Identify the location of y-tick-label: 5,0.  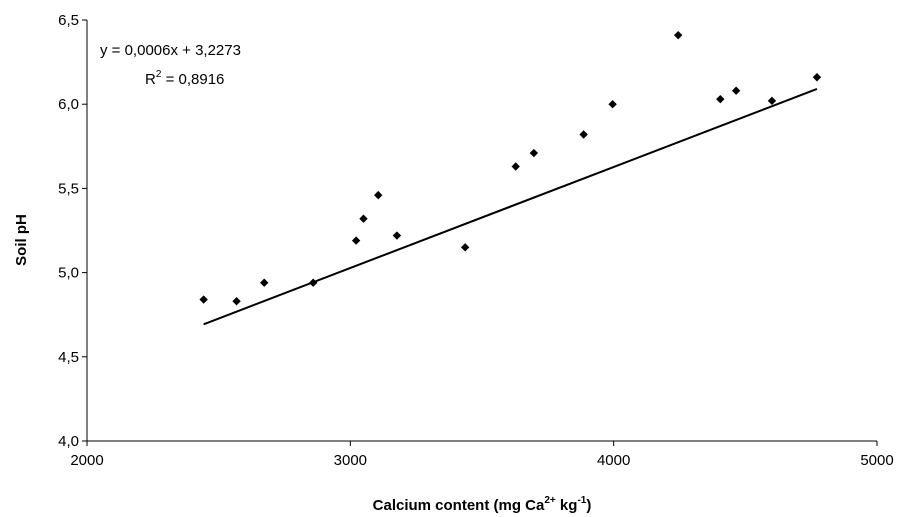
(68, 273).